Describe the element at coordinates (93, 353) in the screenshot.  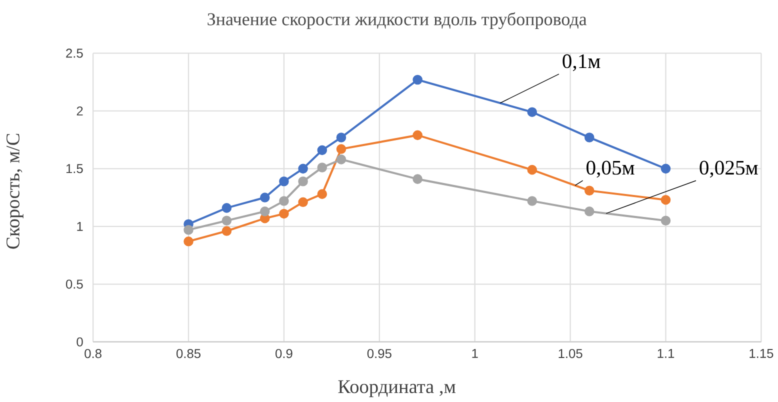
I see `x-tick-label: 0.8` at that location.